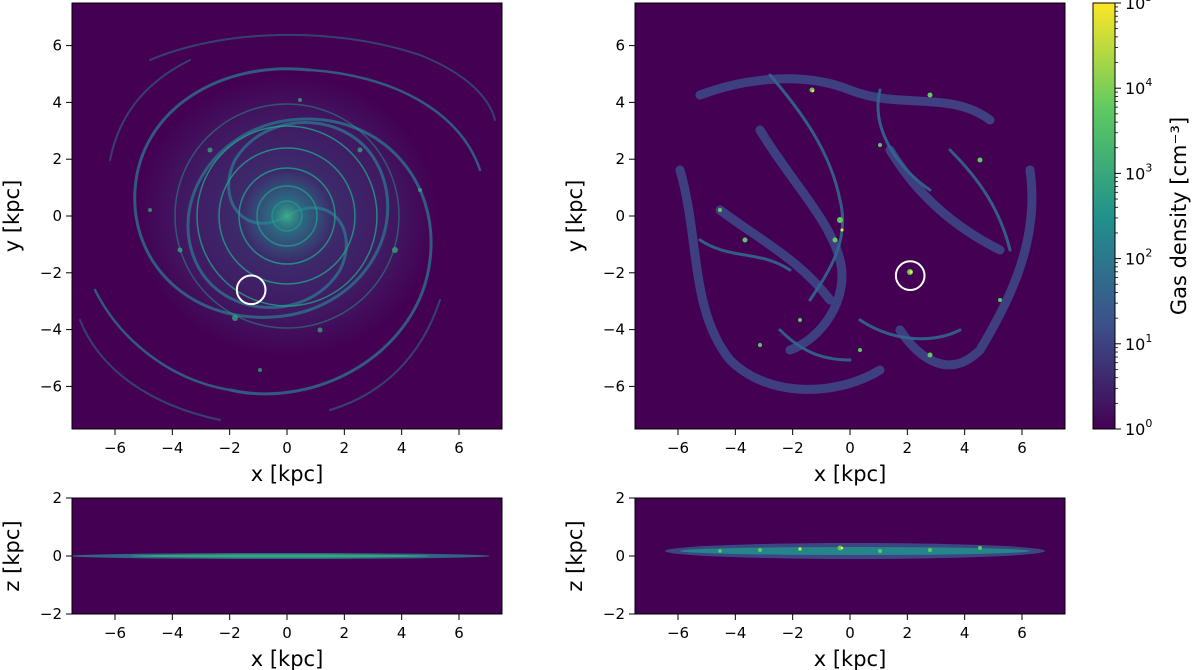 This screenshot has height=670, width=1200. I want to click on panel-edge-on-left, so click(287, 556).